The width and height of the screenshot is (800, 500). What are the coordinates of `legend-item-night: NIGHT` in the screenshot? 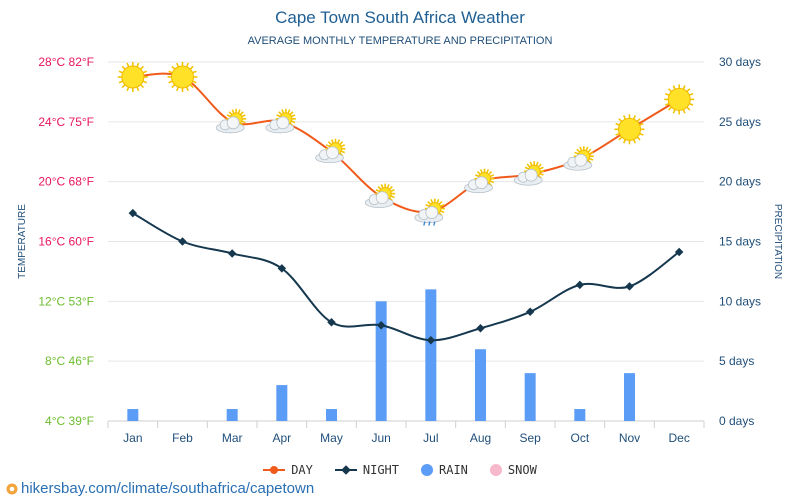 It's located at (366, 470).